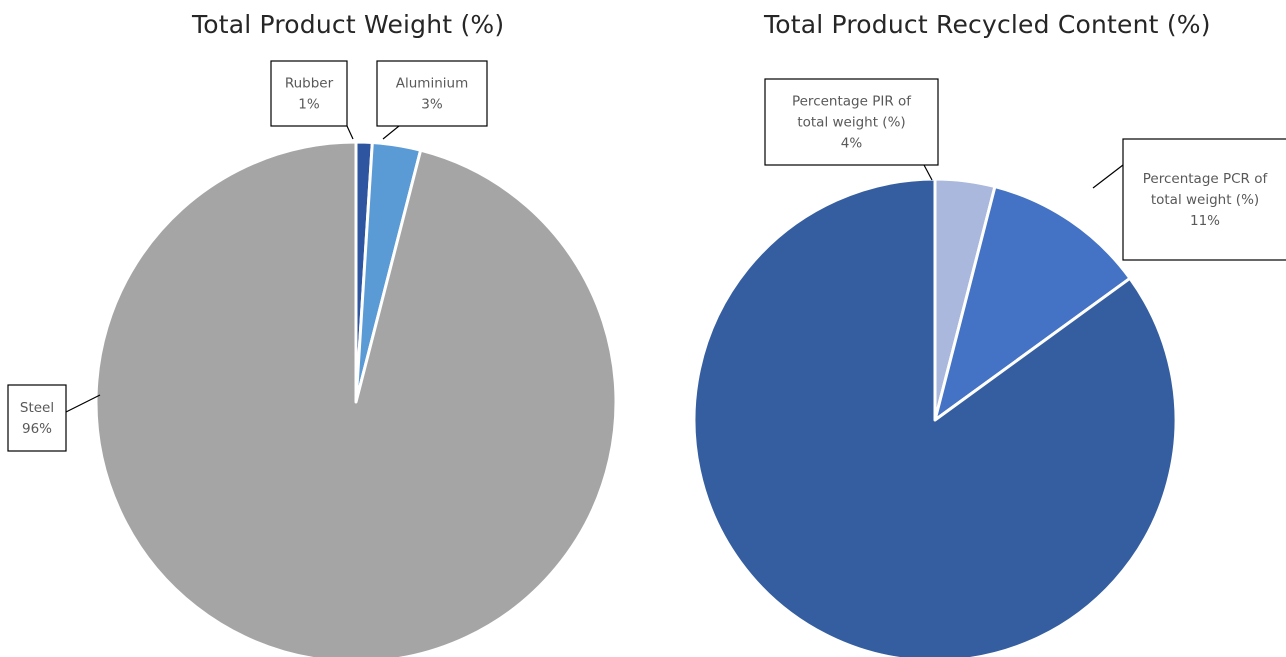  Describe the element at coordinates (37, 408) in the screenshot. I see `callout-label: Steel` at that location.